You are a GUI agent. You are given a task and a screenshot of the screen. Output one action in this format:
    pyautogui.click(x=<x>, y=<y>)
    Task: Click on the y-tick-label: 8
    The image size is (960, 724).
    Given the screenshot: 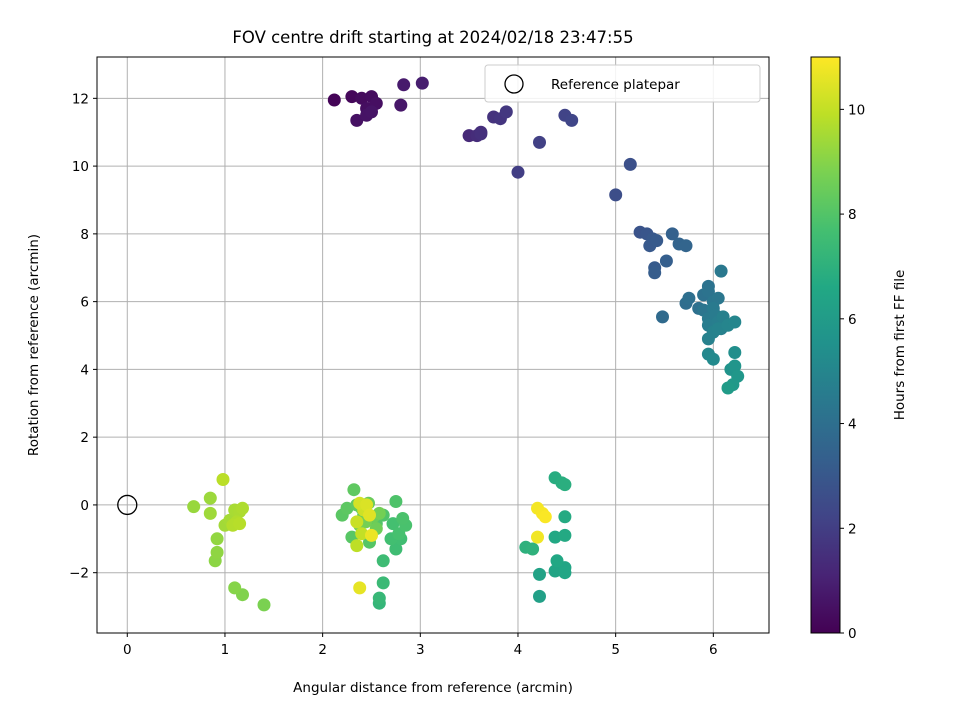 What is the action you would take?
    pyautogui.click(x=84, y=235)
    